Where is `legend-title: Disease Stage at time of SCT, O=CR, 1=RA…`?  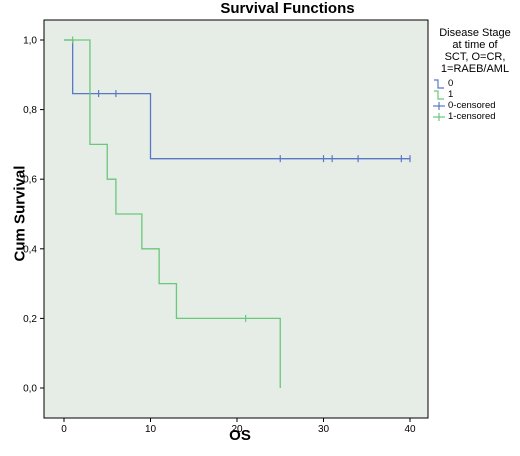
legend-title: Disease Stage at time of SCT, O=CR, 1=RA… is located at coordinates (475, 51).